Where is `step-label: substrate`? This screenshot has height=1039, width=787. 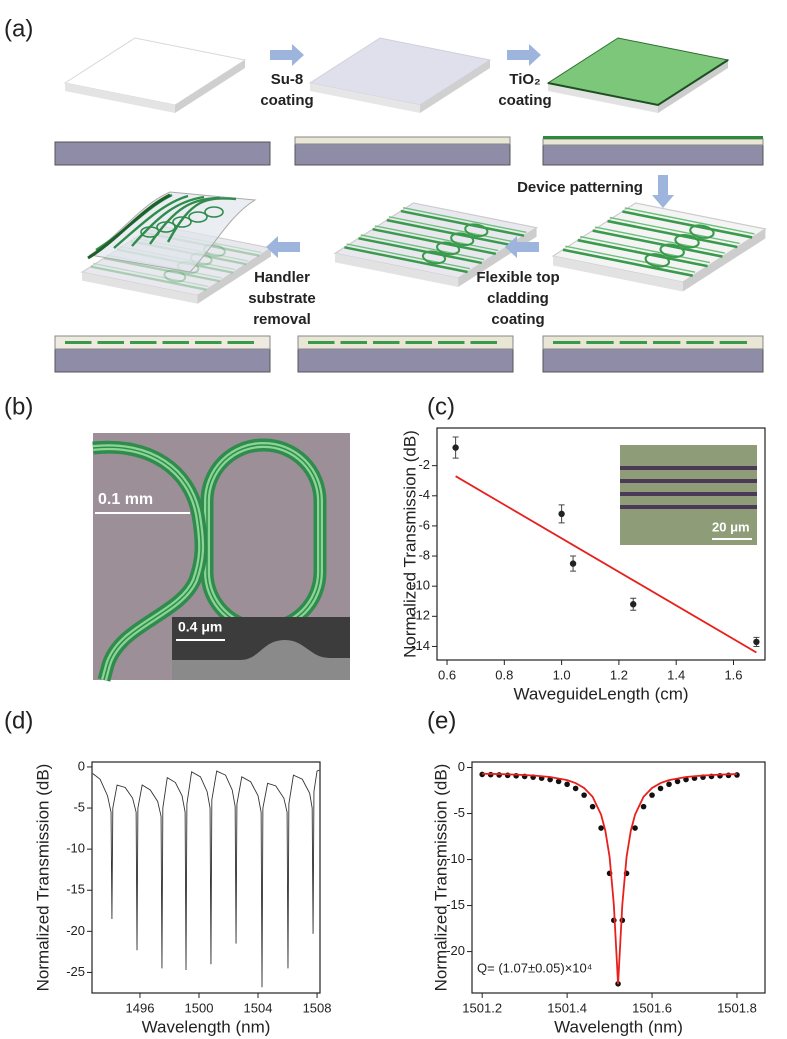 step-label: substrate is located at coordinates (282, 298).